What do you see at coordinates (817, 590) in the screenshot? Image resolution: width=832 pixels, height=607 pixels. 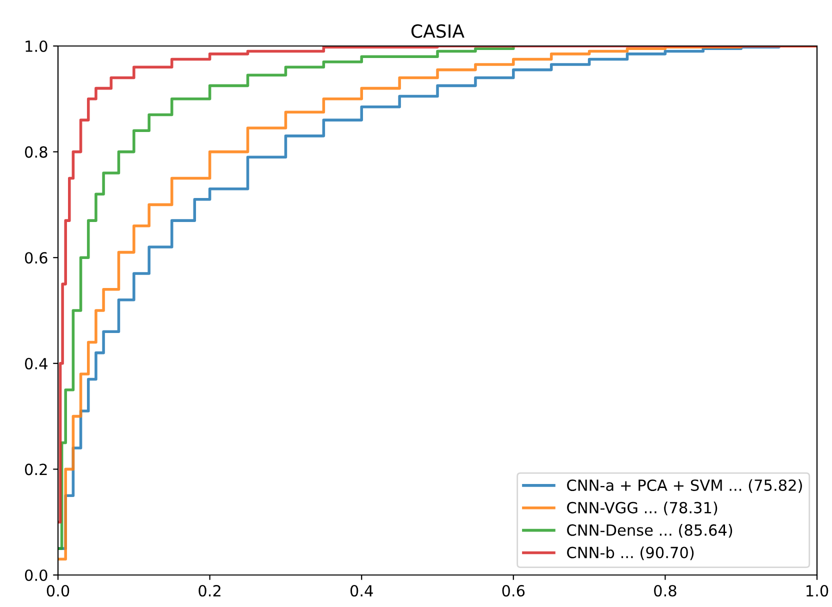 I see `x-tick-label: 1.0` at bounding box center [817, 590].